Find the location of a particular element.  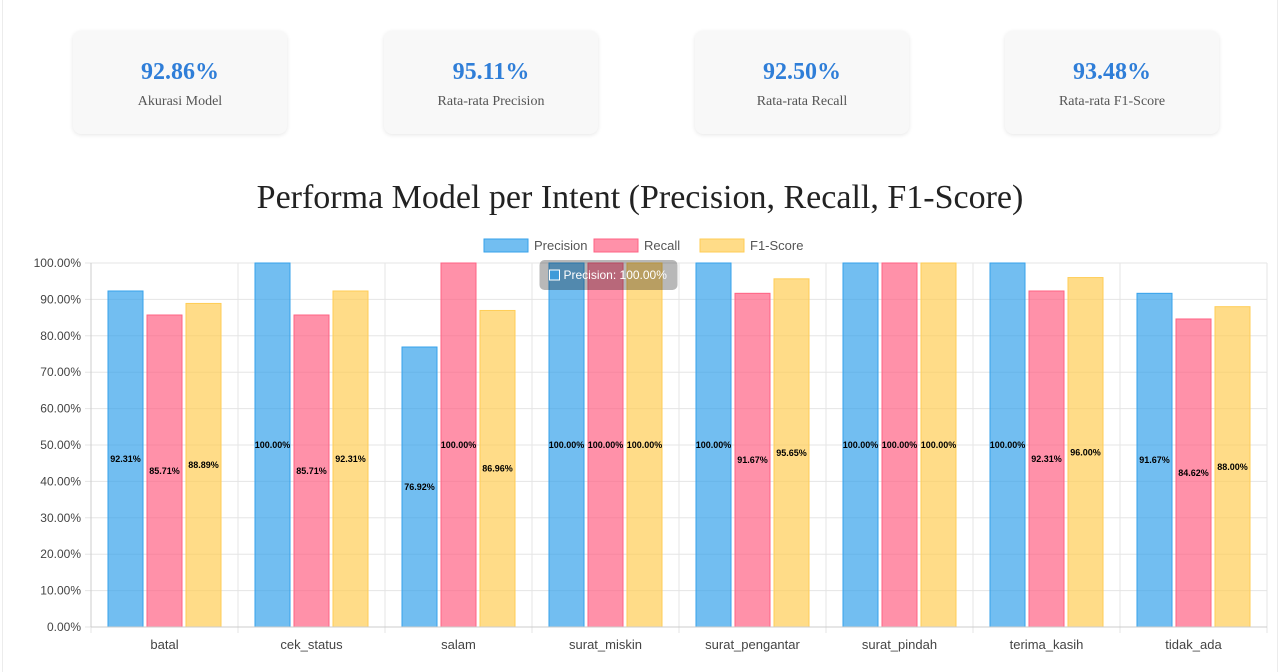

y-tick-label: 100.00% is located at coordinates (58, 263).